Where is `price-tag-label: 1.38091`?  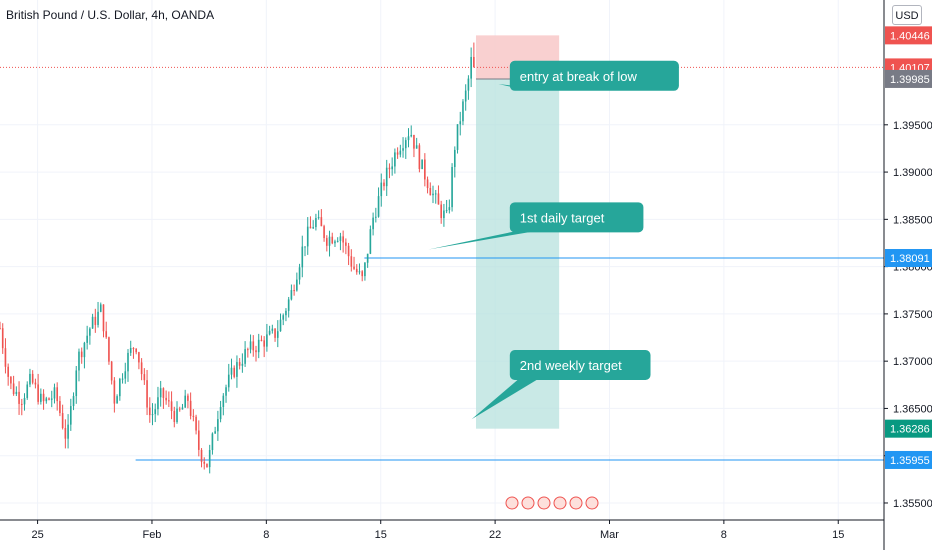
price-tag-label: 1.38091 is located at coordinates (910, 259).